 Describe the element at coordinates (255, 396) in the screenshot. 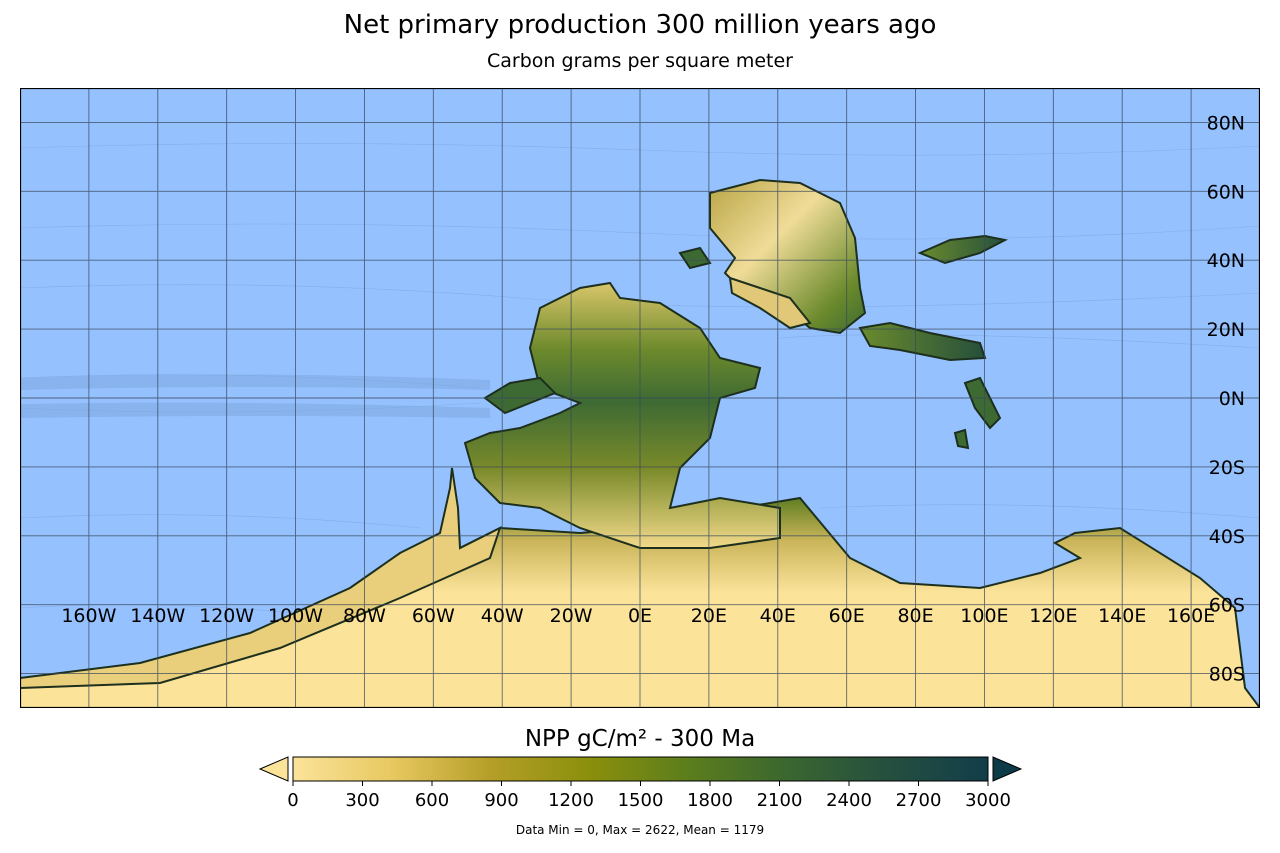

I see `equatorial-bands` at that location.